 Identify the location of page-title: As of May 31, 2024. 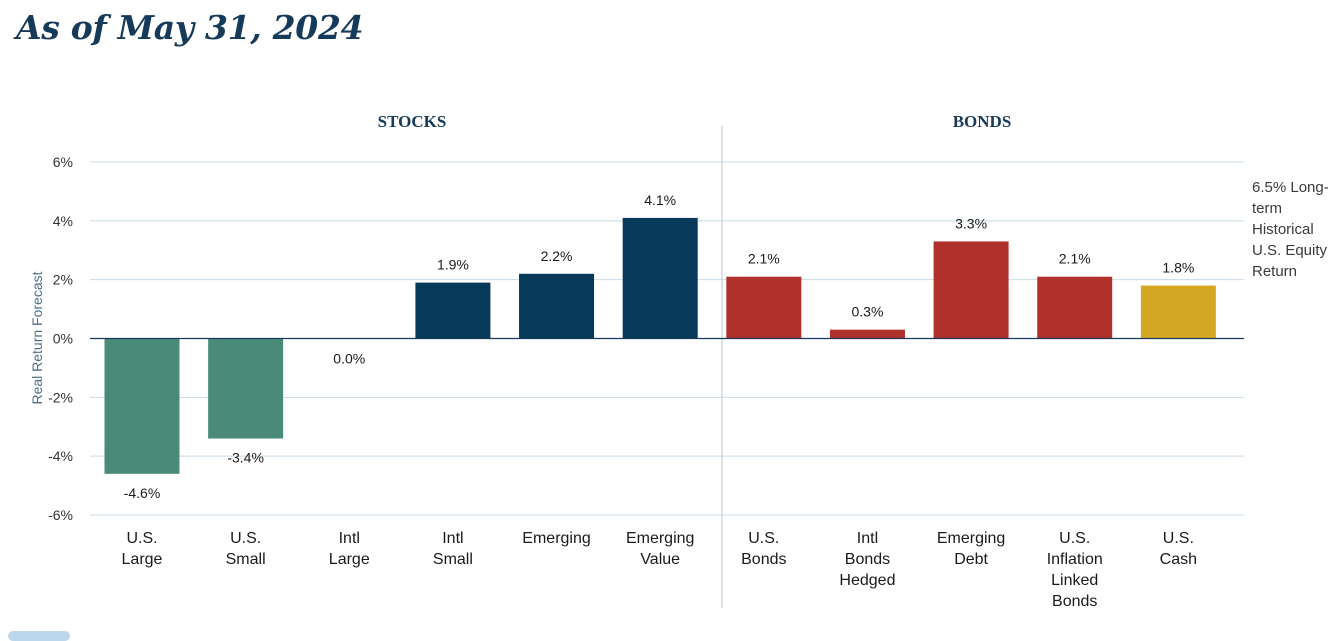
(190, 27).